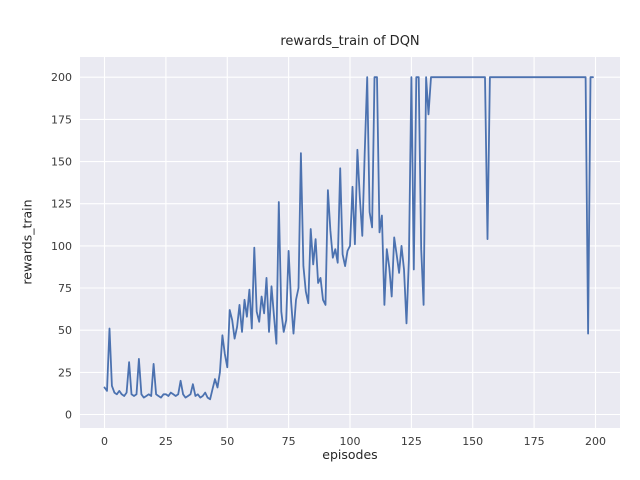  Describe the element at coordinates (534, 441) in the screenshot. I see `x-tick-label: 175` at that location.